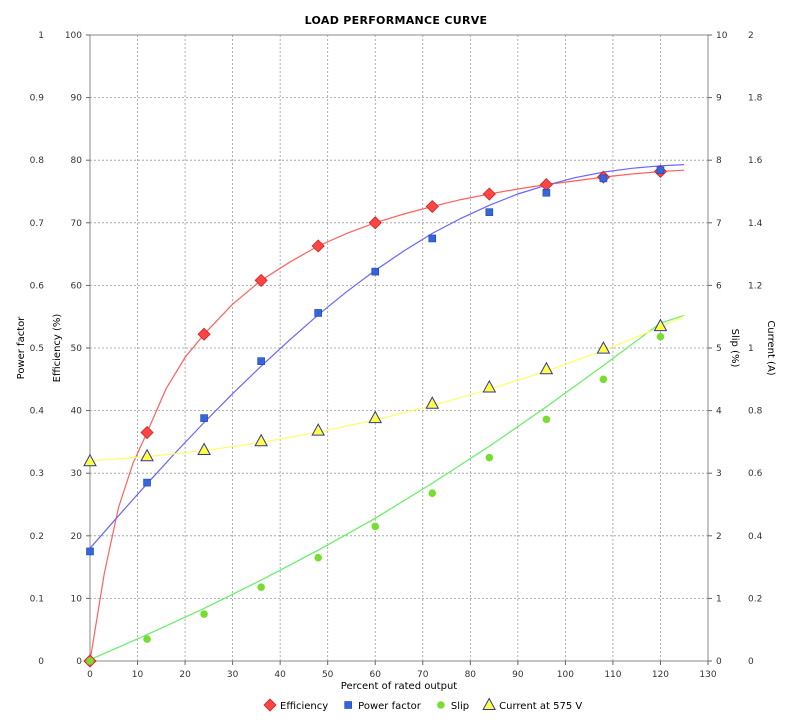 The width and height of the screenshot is (788, 722). What do you see at coordinates (423, 675) in the screenshot?
I see `x-tick-label: 70` at bounding box center [423, 675].